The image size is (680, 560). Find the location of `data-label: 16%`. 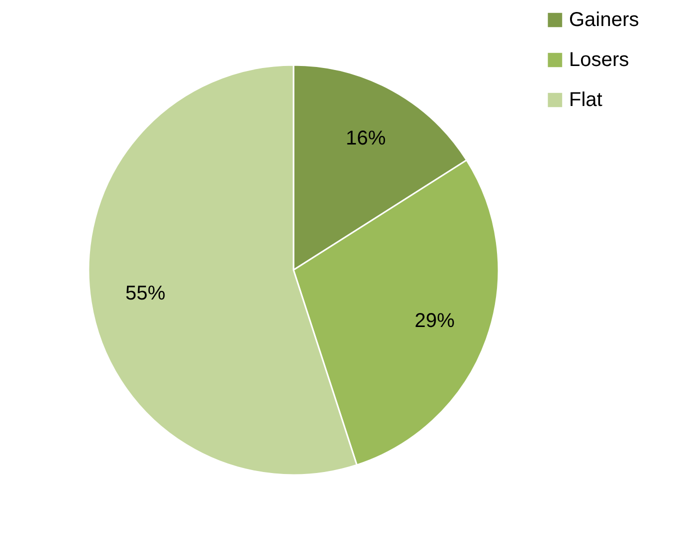

data-label: 16% is located at coordinates (366, 139).